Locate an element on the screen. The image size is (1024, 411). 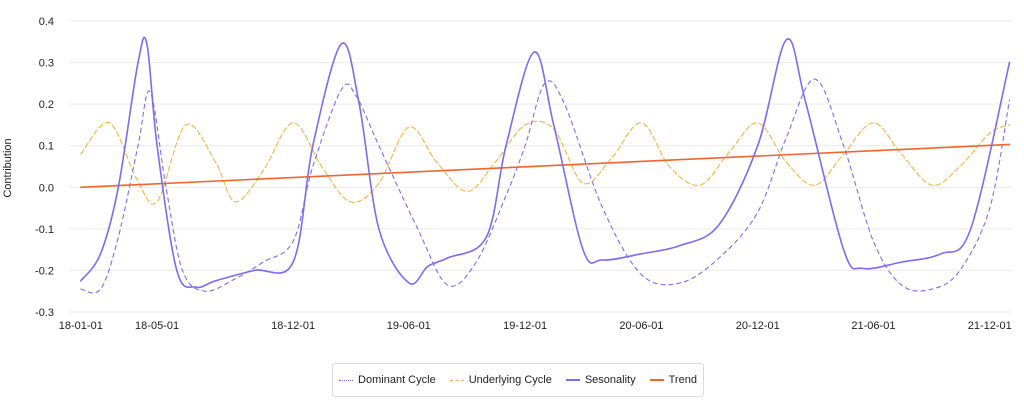
legend-label-trend: Trend is located at coordinates (682, 380).